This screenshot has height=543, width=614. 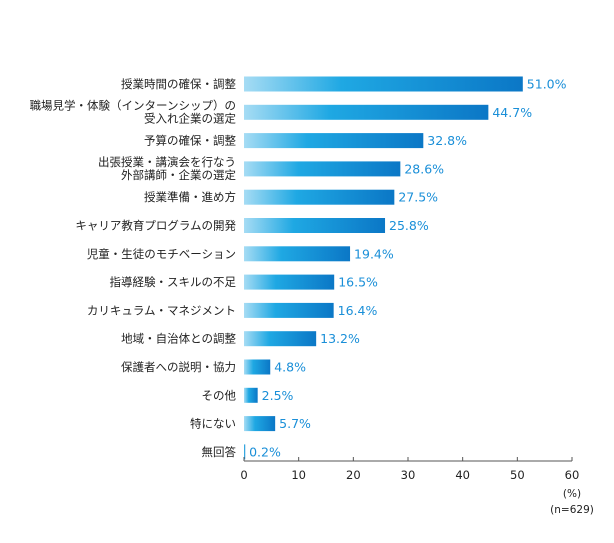 What do you see at coordinates (447, 140) in the screenshot?
I see `value-label: 32.8%` at bounding box center [447, 140].